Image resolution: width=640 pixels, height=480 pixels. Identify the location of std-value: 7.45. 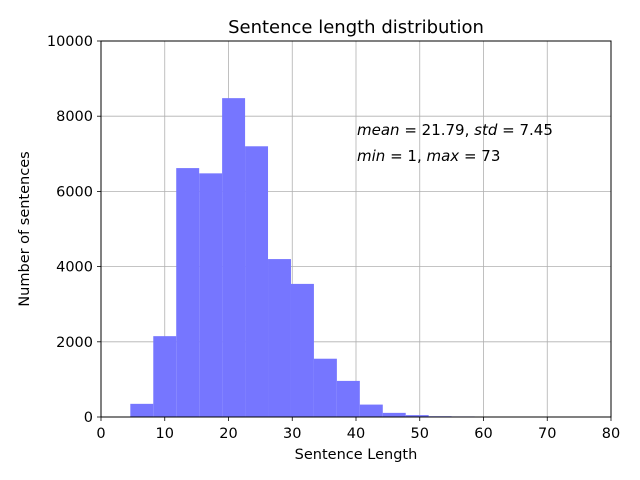
(535, 130).